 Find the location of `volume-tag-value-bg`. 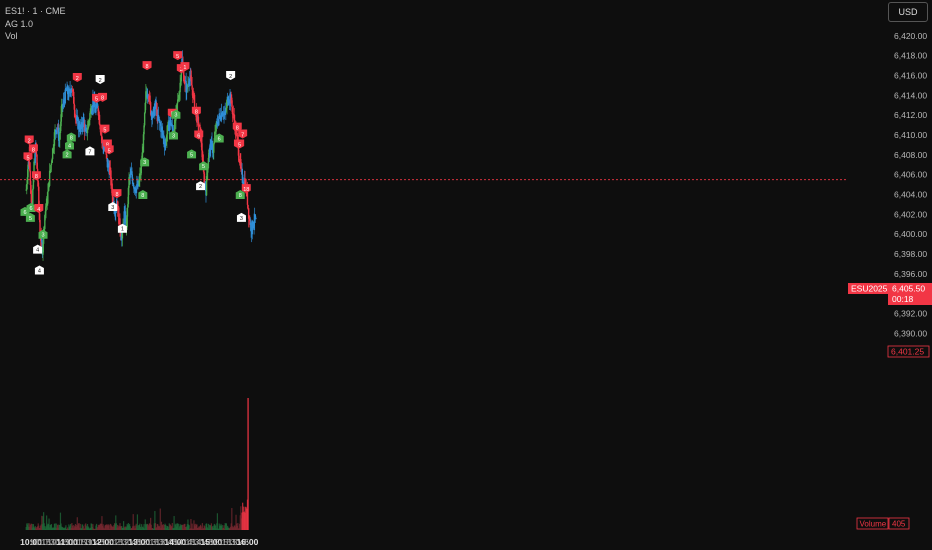

volume-tag-value-bg is located at coordinates (899, 523).